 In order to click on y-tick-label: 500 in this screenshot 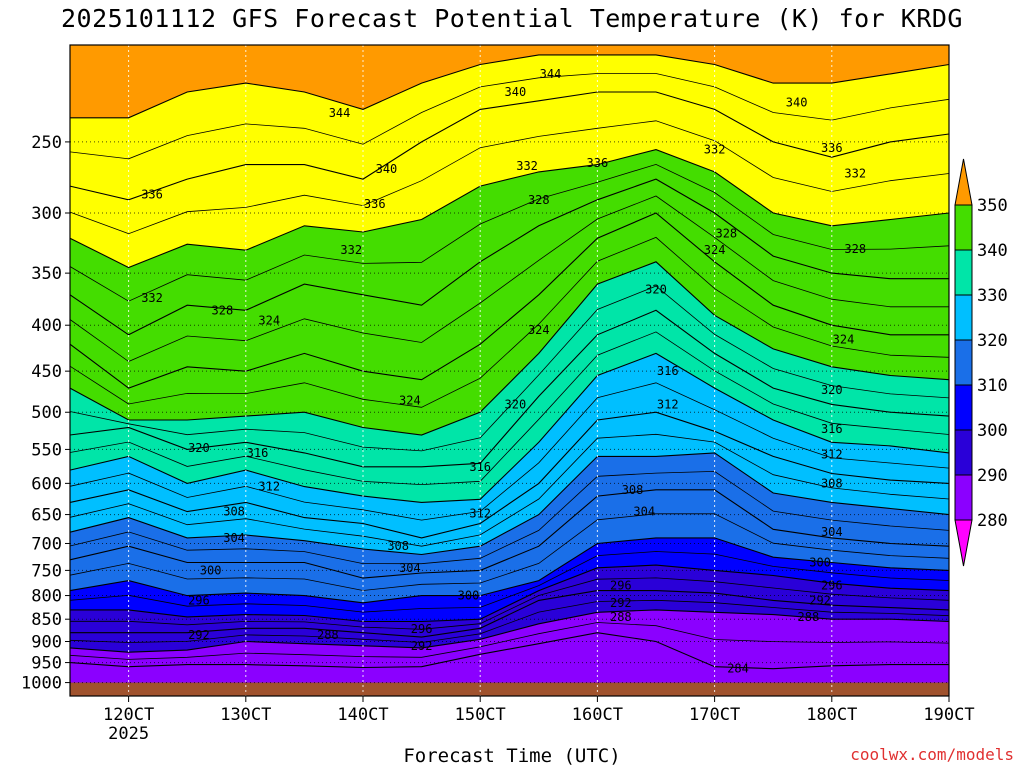, I will do `click(46, 413)`.